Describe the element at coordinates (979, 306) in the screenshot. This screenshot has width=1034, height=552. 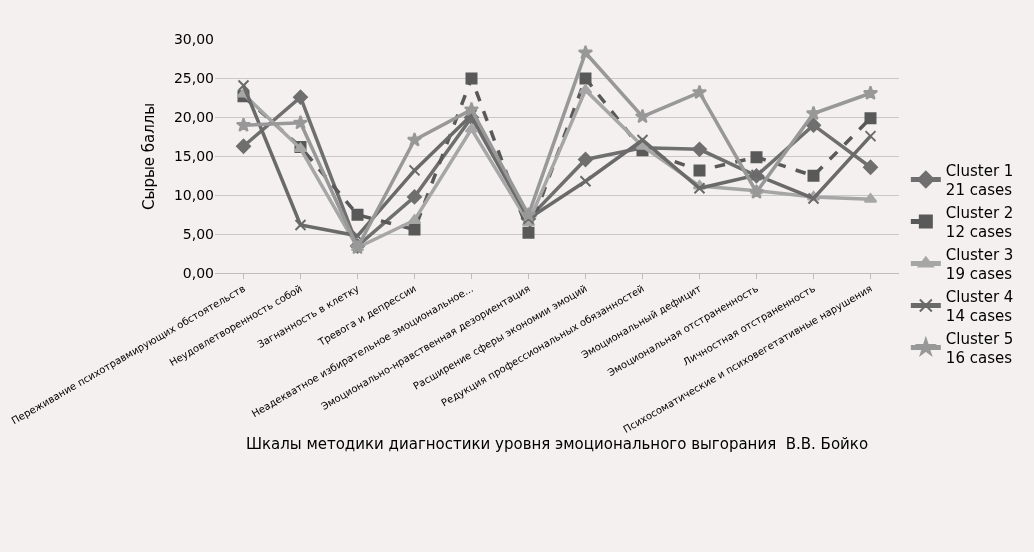
I see `legend-label: Cluster 4 14 cases` at that location.